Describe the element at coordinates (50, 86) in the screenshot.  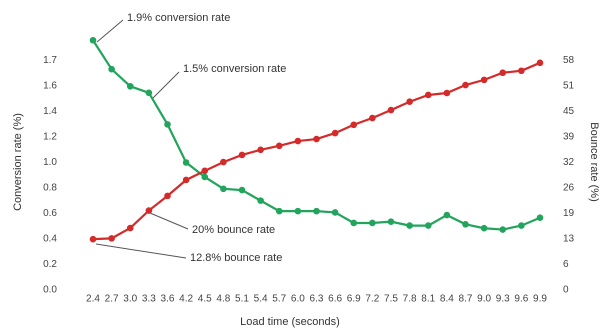
I see `y-tick-label: 1.6` at that location.